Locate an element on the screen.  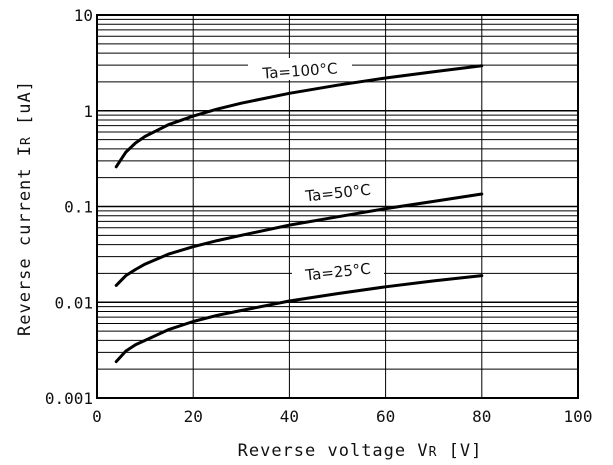
x-tick-label: 80 is located at coordinates (481, 416).